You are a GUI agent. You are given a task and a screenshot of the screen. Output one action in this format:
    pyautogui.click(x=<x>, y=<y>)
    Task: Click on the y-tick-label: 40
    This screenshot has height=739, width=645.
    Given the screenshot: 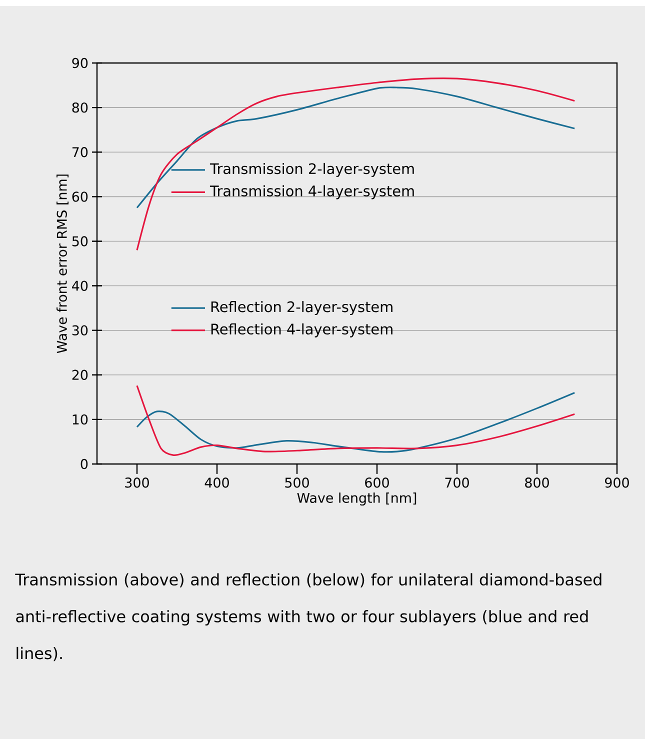 What is the action you would take?
    pyautogui.click(x=80, y=285)
    